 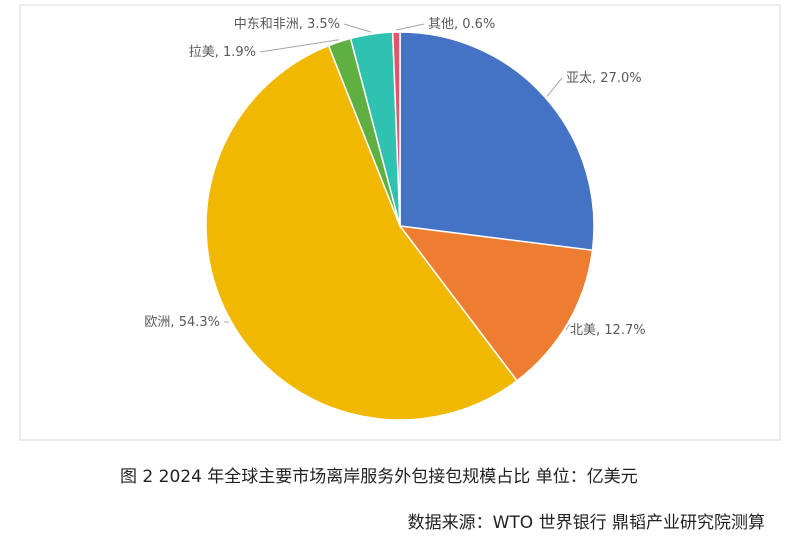 I want to click on category-label: 北美, so click(x=583, y=330).